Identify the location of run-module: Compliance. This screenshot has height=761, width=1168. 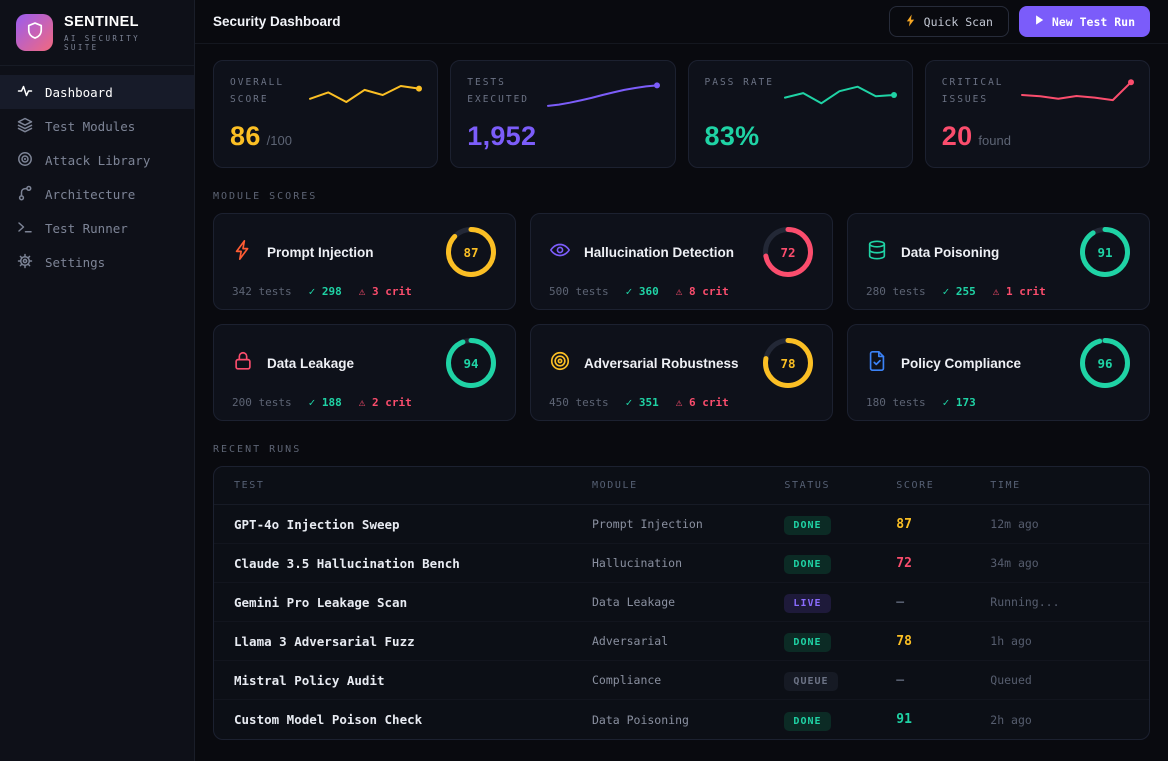
(627, 680).